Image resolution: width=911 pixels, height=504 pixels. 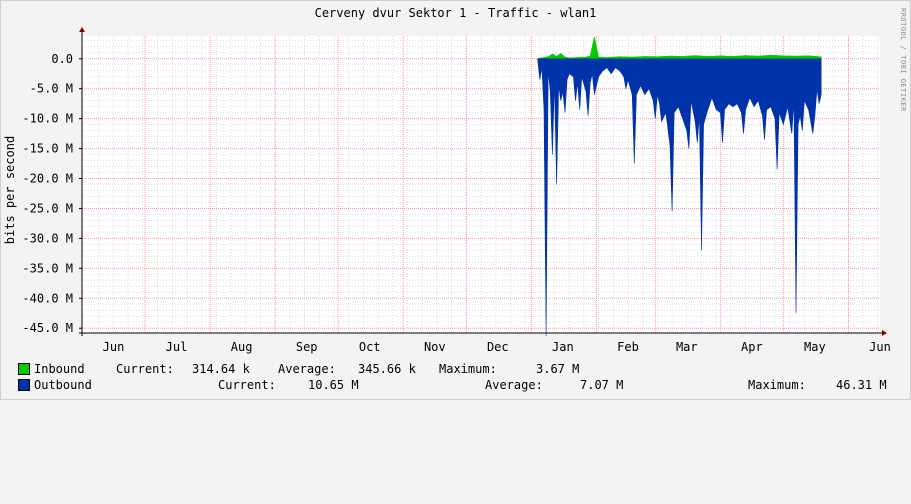 I want to click on y-tick-label: -30.0 M, so click(x=47, y=238).